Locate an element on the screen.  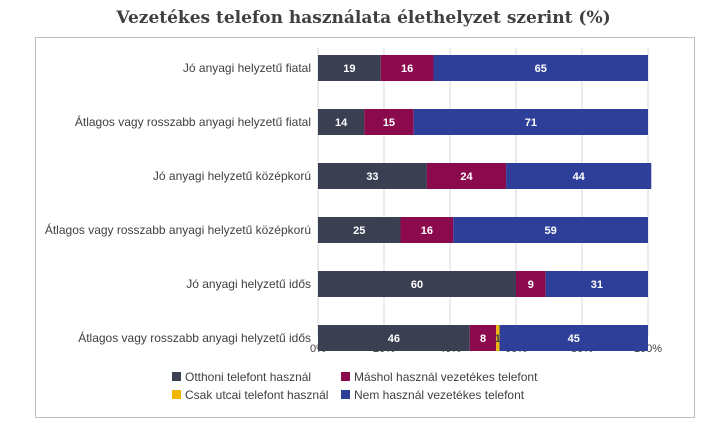
data-label: 65 is located at coordinates (541, 69).